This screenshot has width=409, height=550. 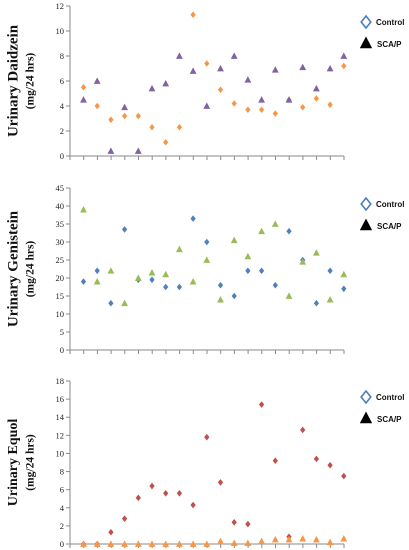 What do you see at coordinates (60, 278) in the screenshot?
I see `y-tick-label: 20` at bounding box center [60, 278].